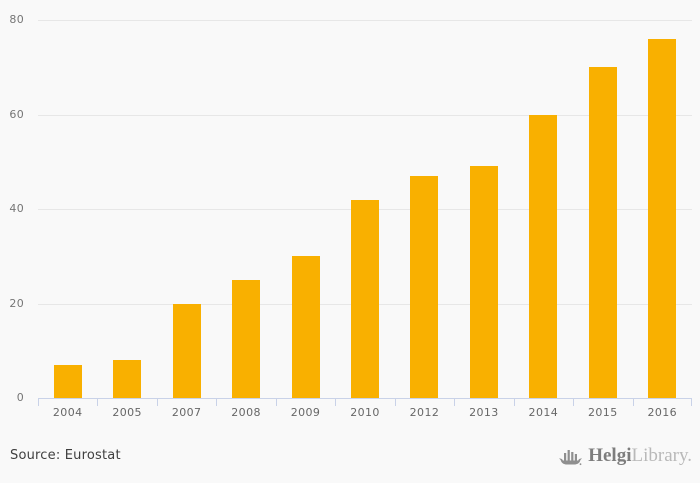 This screenshot has width=700, height=483. I want to click on y-axis-tick-label: 0, so click(20, 397).